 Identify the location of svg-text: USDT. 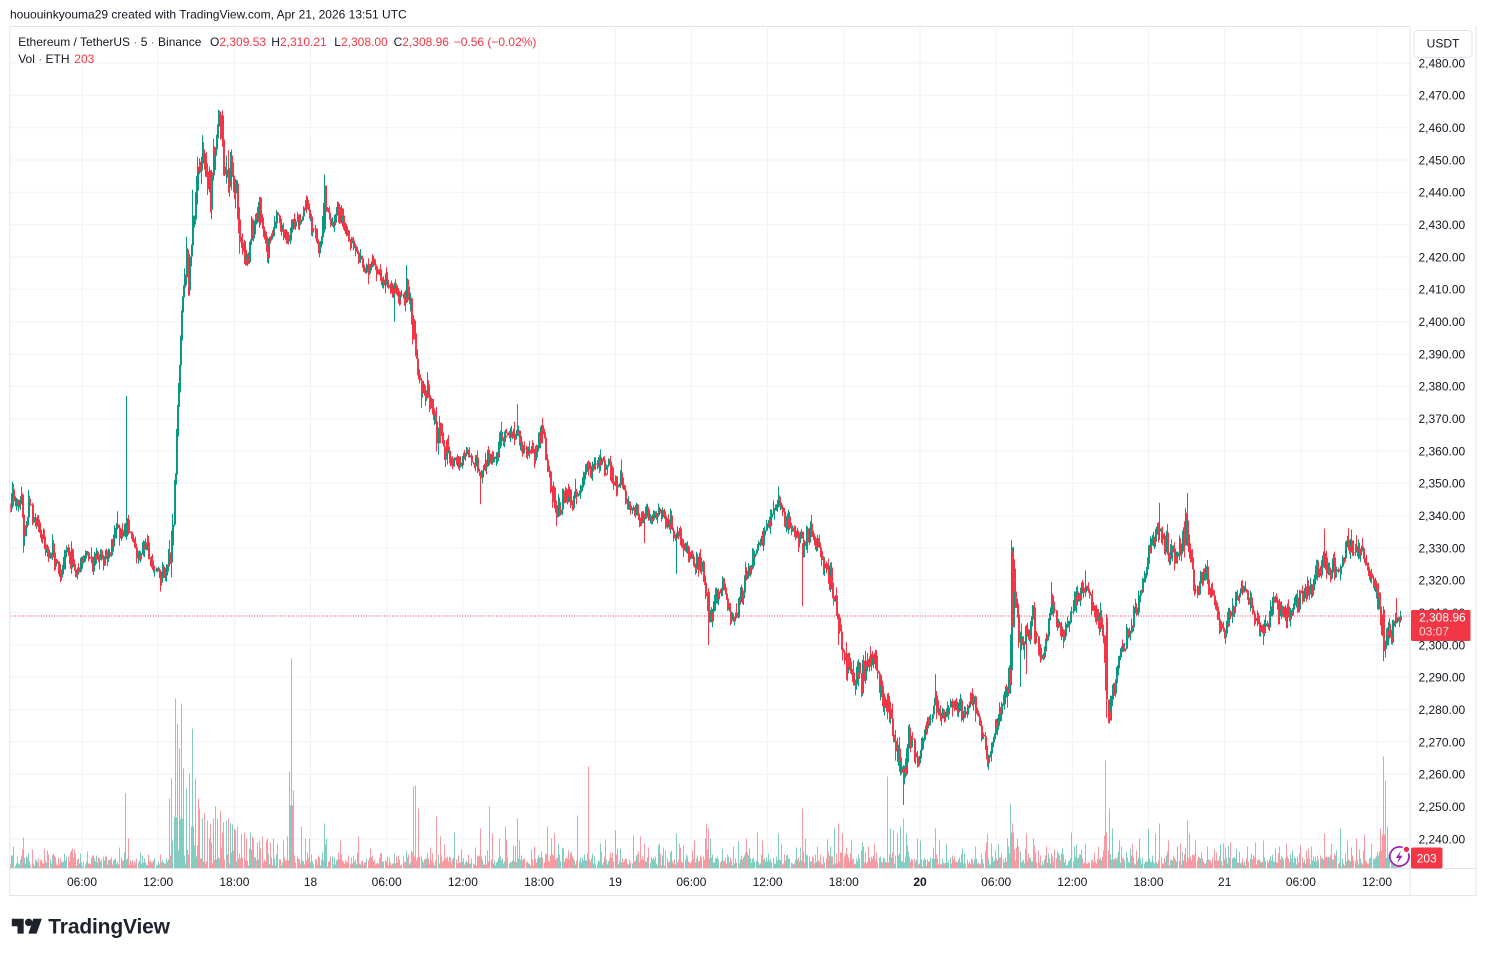
(1443, 43).